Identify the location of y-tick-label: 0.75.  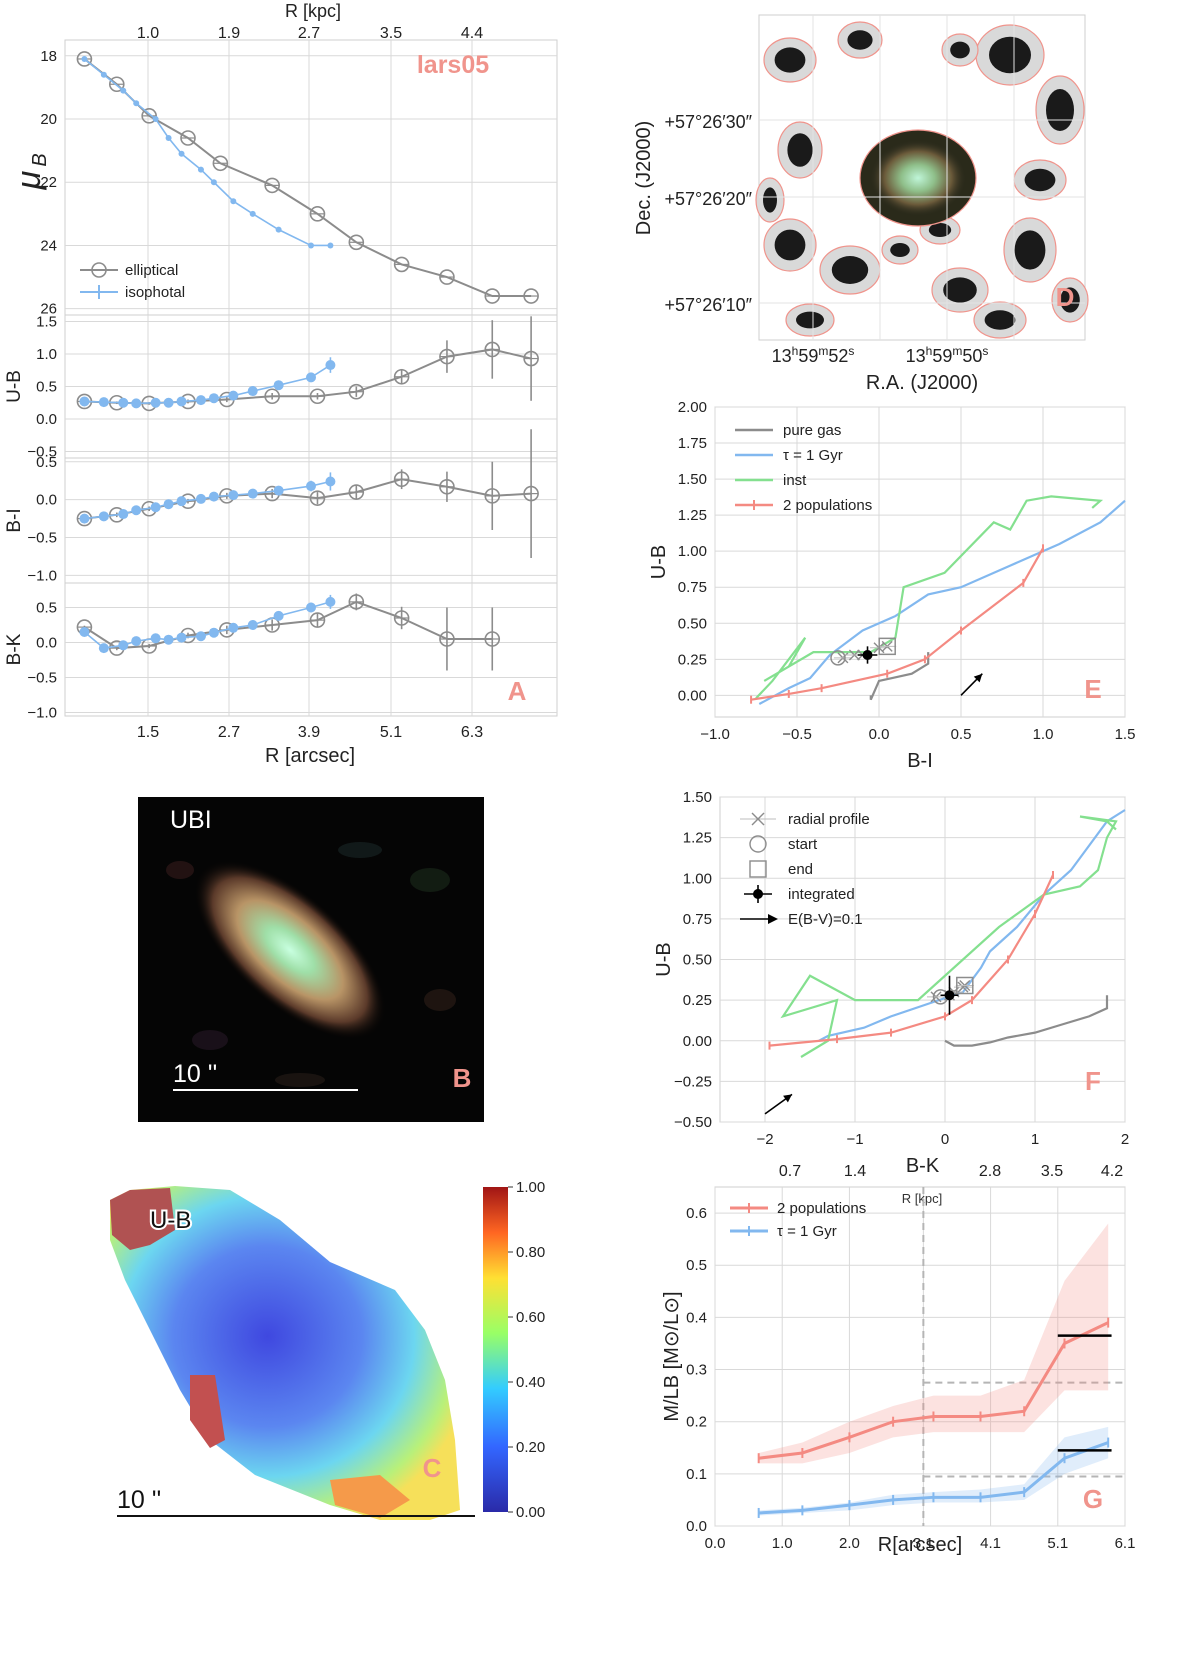
(697, 919).